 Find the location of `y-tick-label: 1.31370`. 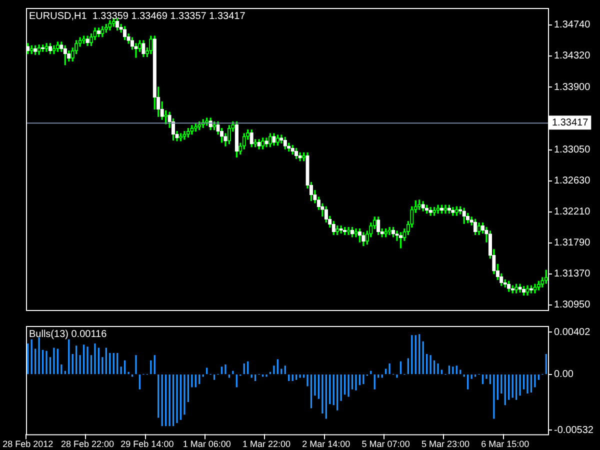

y-tick-label: 1.31370 is located at coordinates (572, 274).